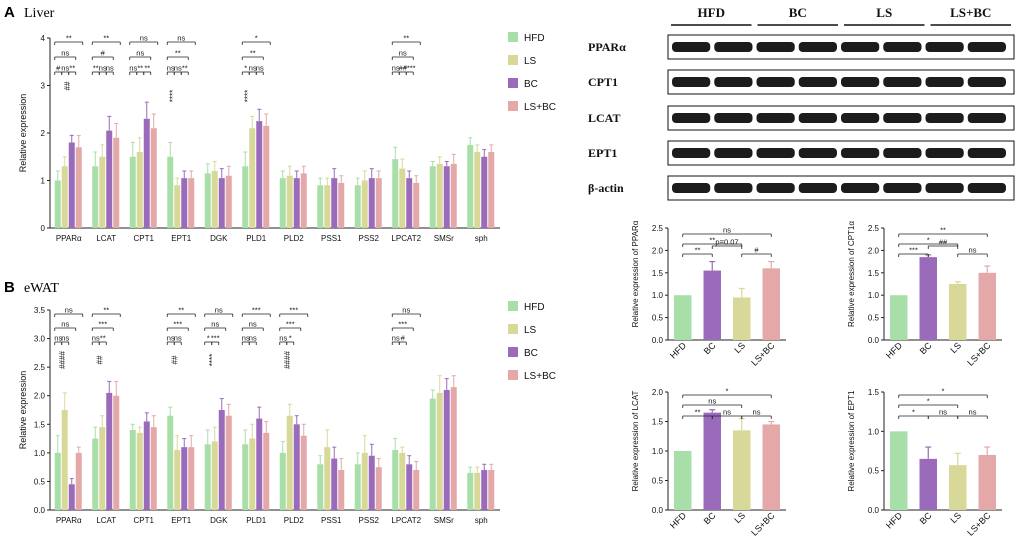 This screenshot has height=540, width=1021. I want to click on y-tick-label: 0.5, so click(874, 318).